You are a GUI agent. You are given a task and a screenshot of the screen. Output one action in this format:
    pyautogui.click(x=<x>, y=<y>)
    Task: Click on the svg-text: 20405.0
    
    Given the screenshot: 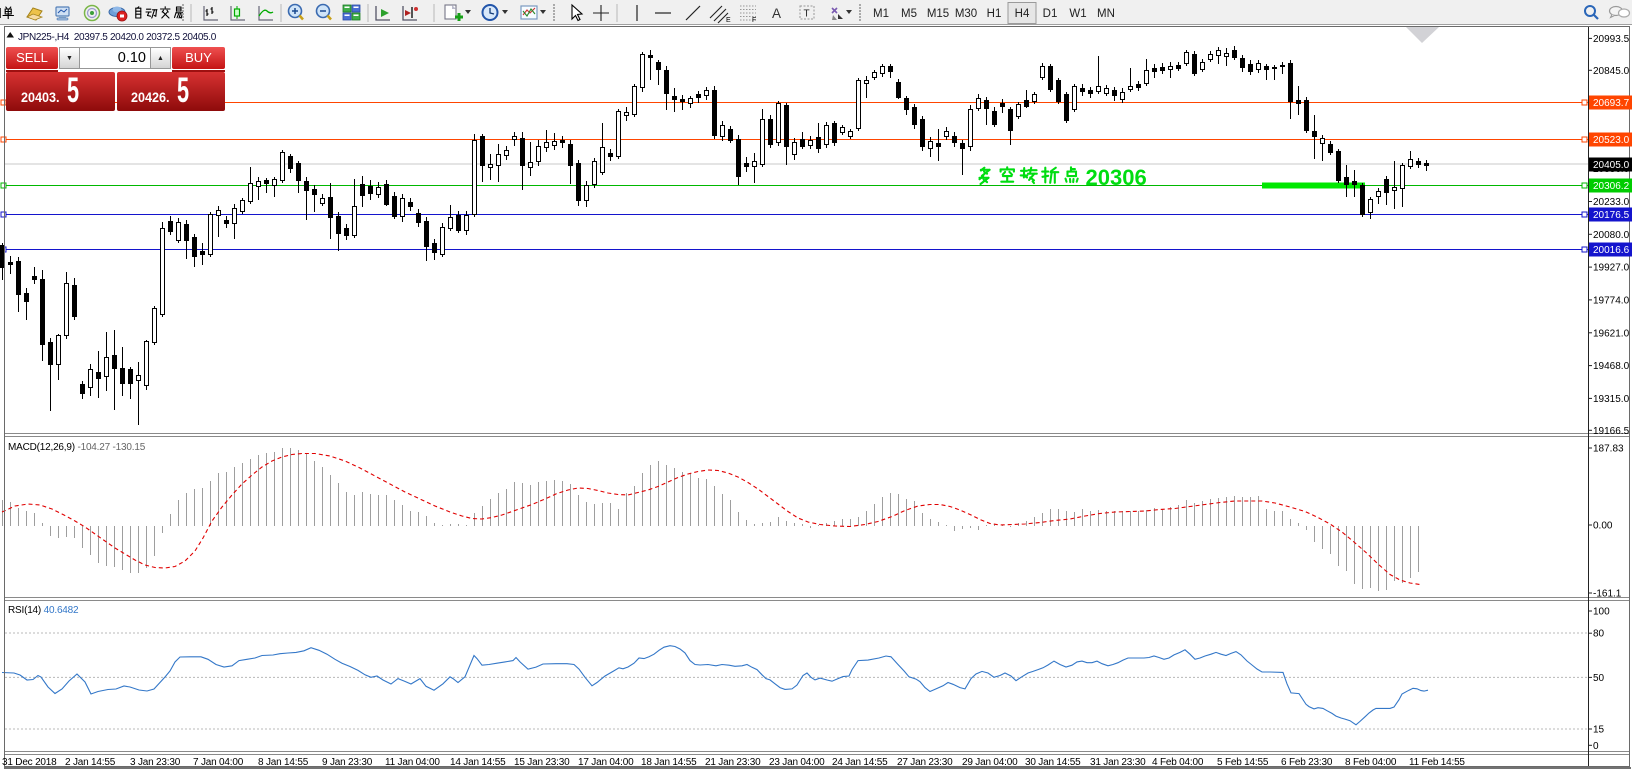 What is the action you would take?
    pyautogui.click(x=1611, y=165)
    